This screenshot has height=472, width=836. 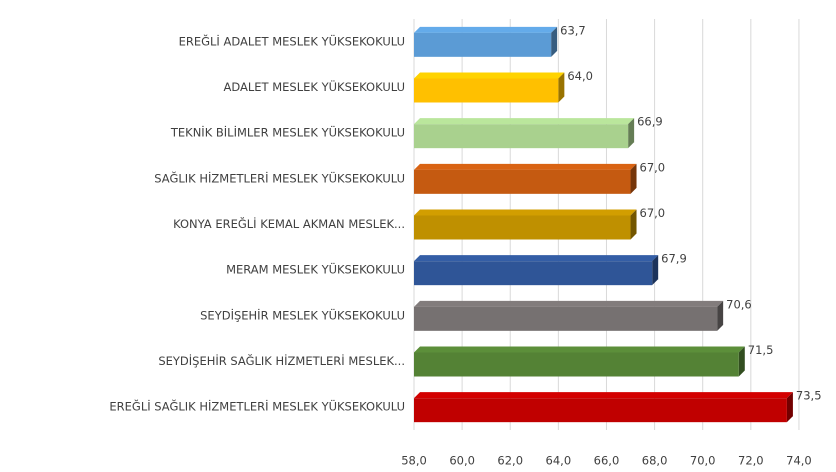 What do you see at coordinates (559, 461) in the screenshot?
I see `x-tick-label: 64,0` at bounding box center [559, 461].